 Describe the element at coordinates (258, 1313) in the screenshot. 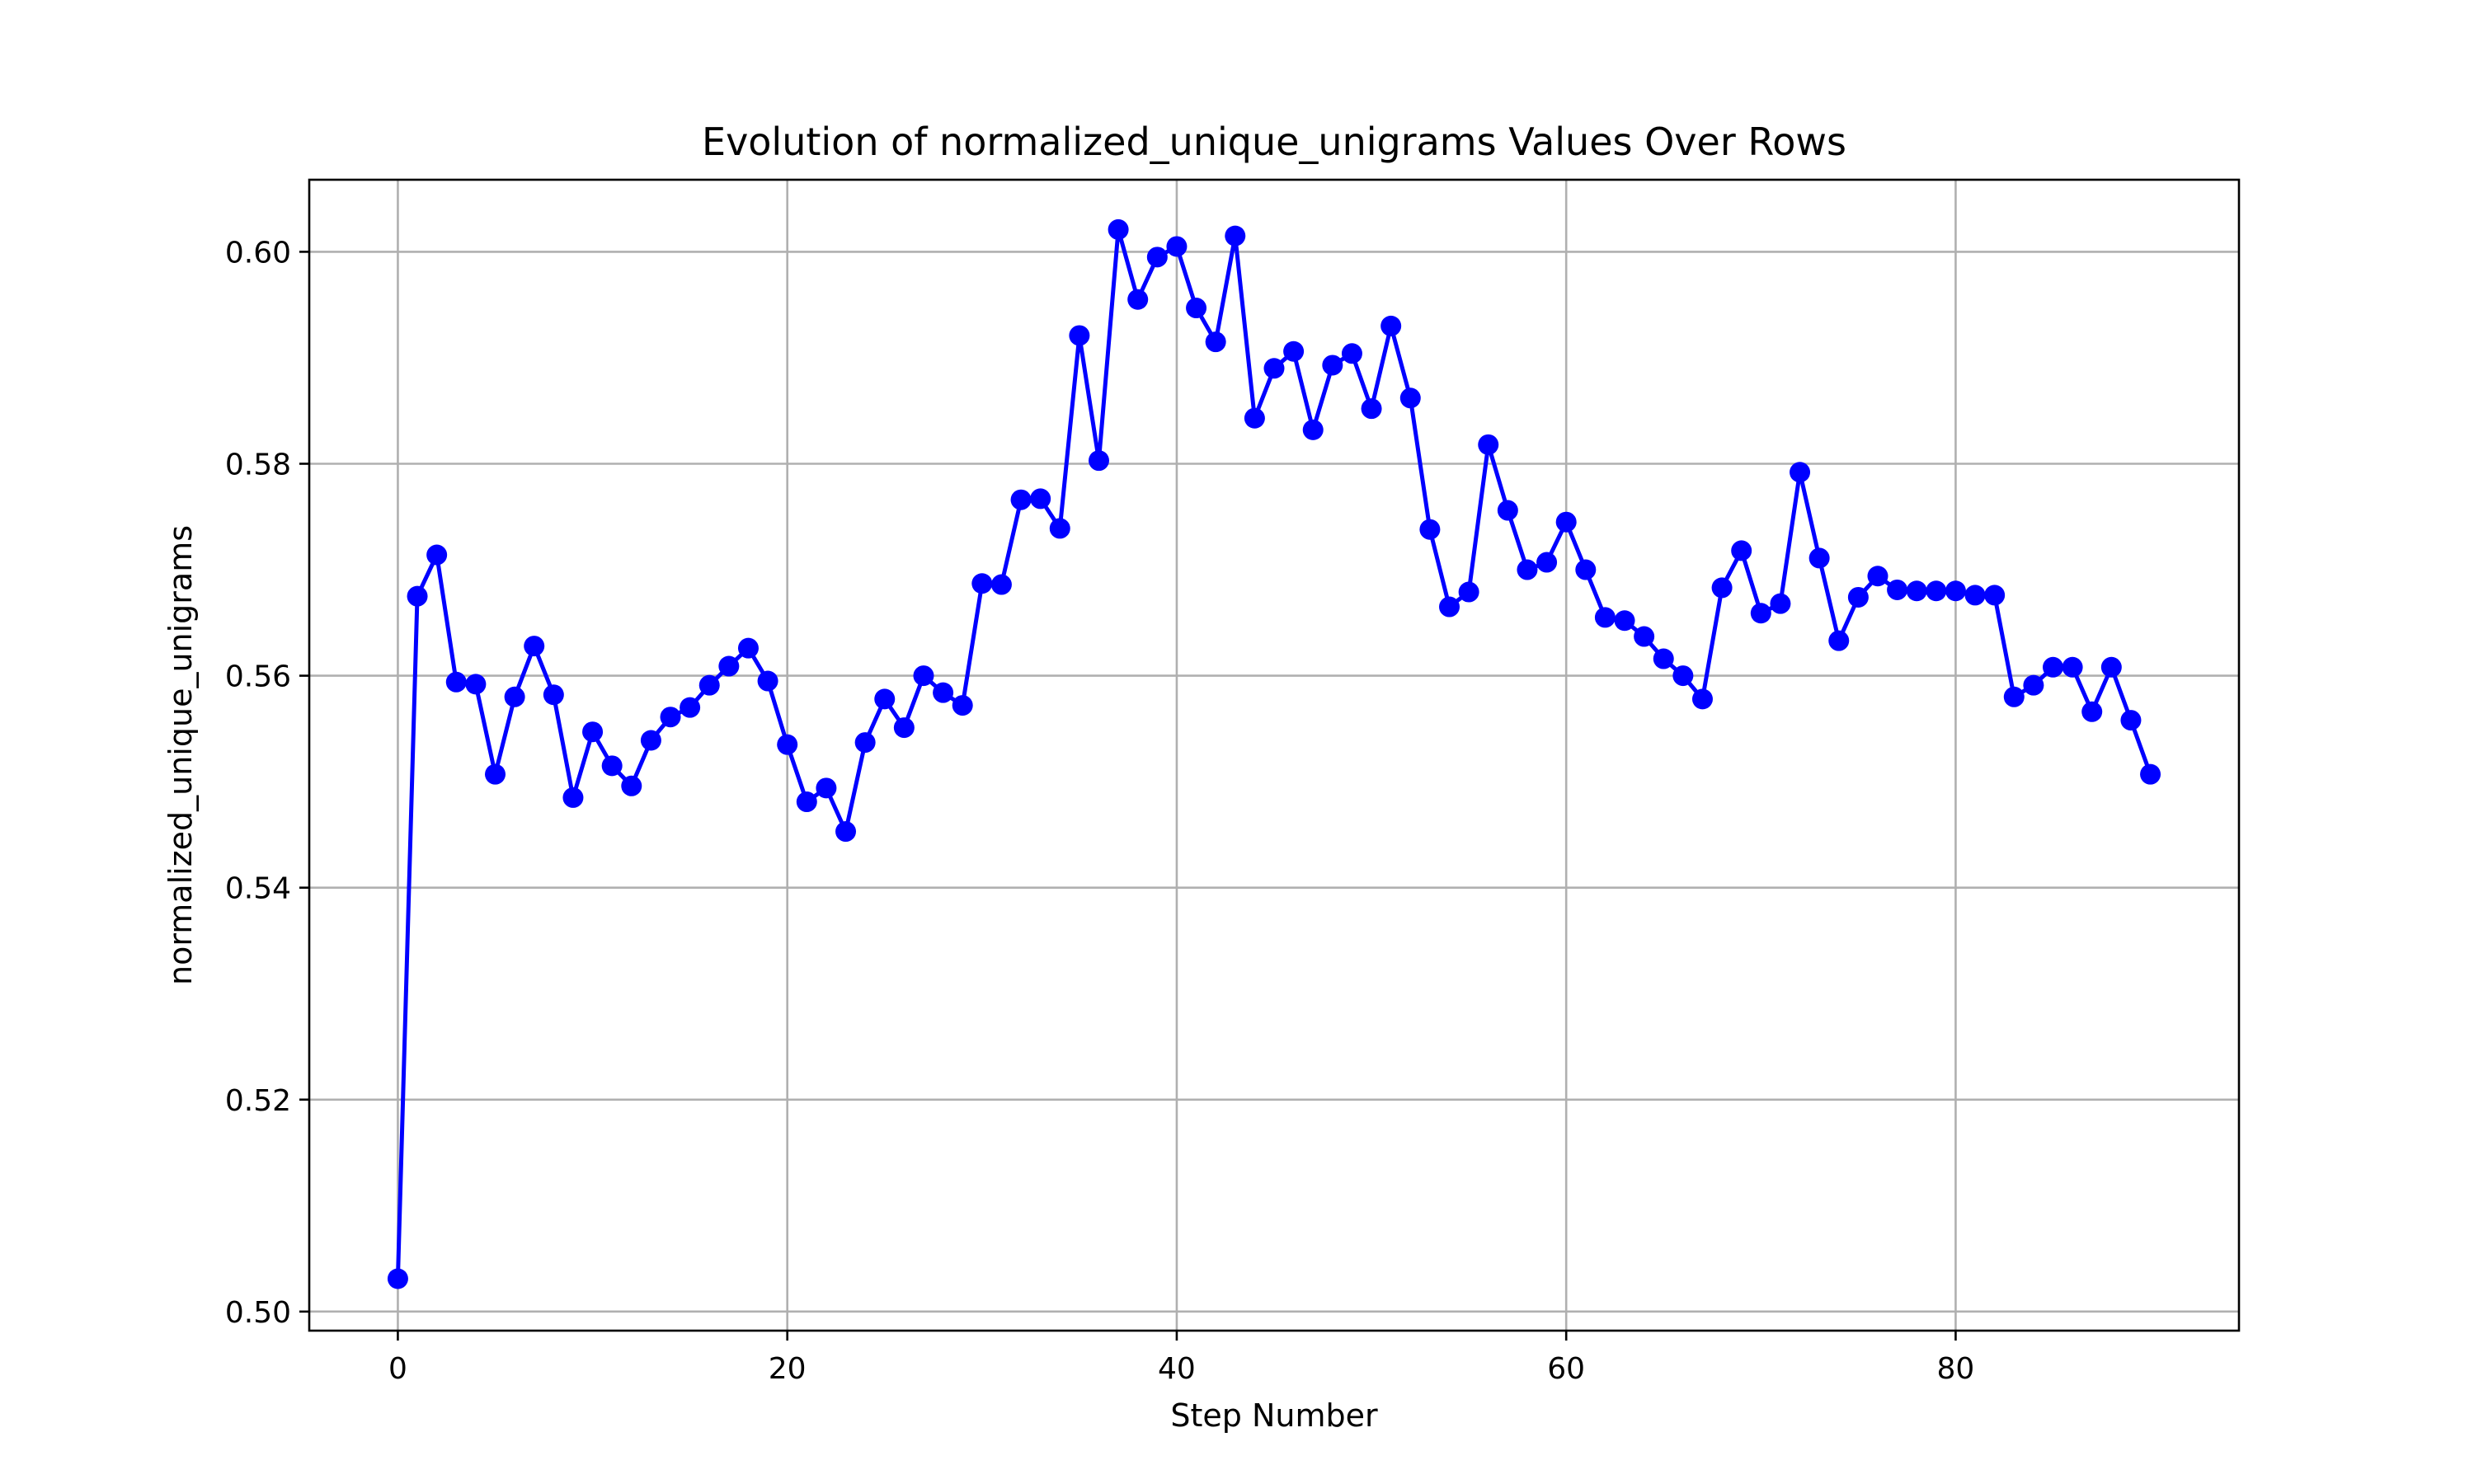

I see `y-tick-label: 0.50` at that location.